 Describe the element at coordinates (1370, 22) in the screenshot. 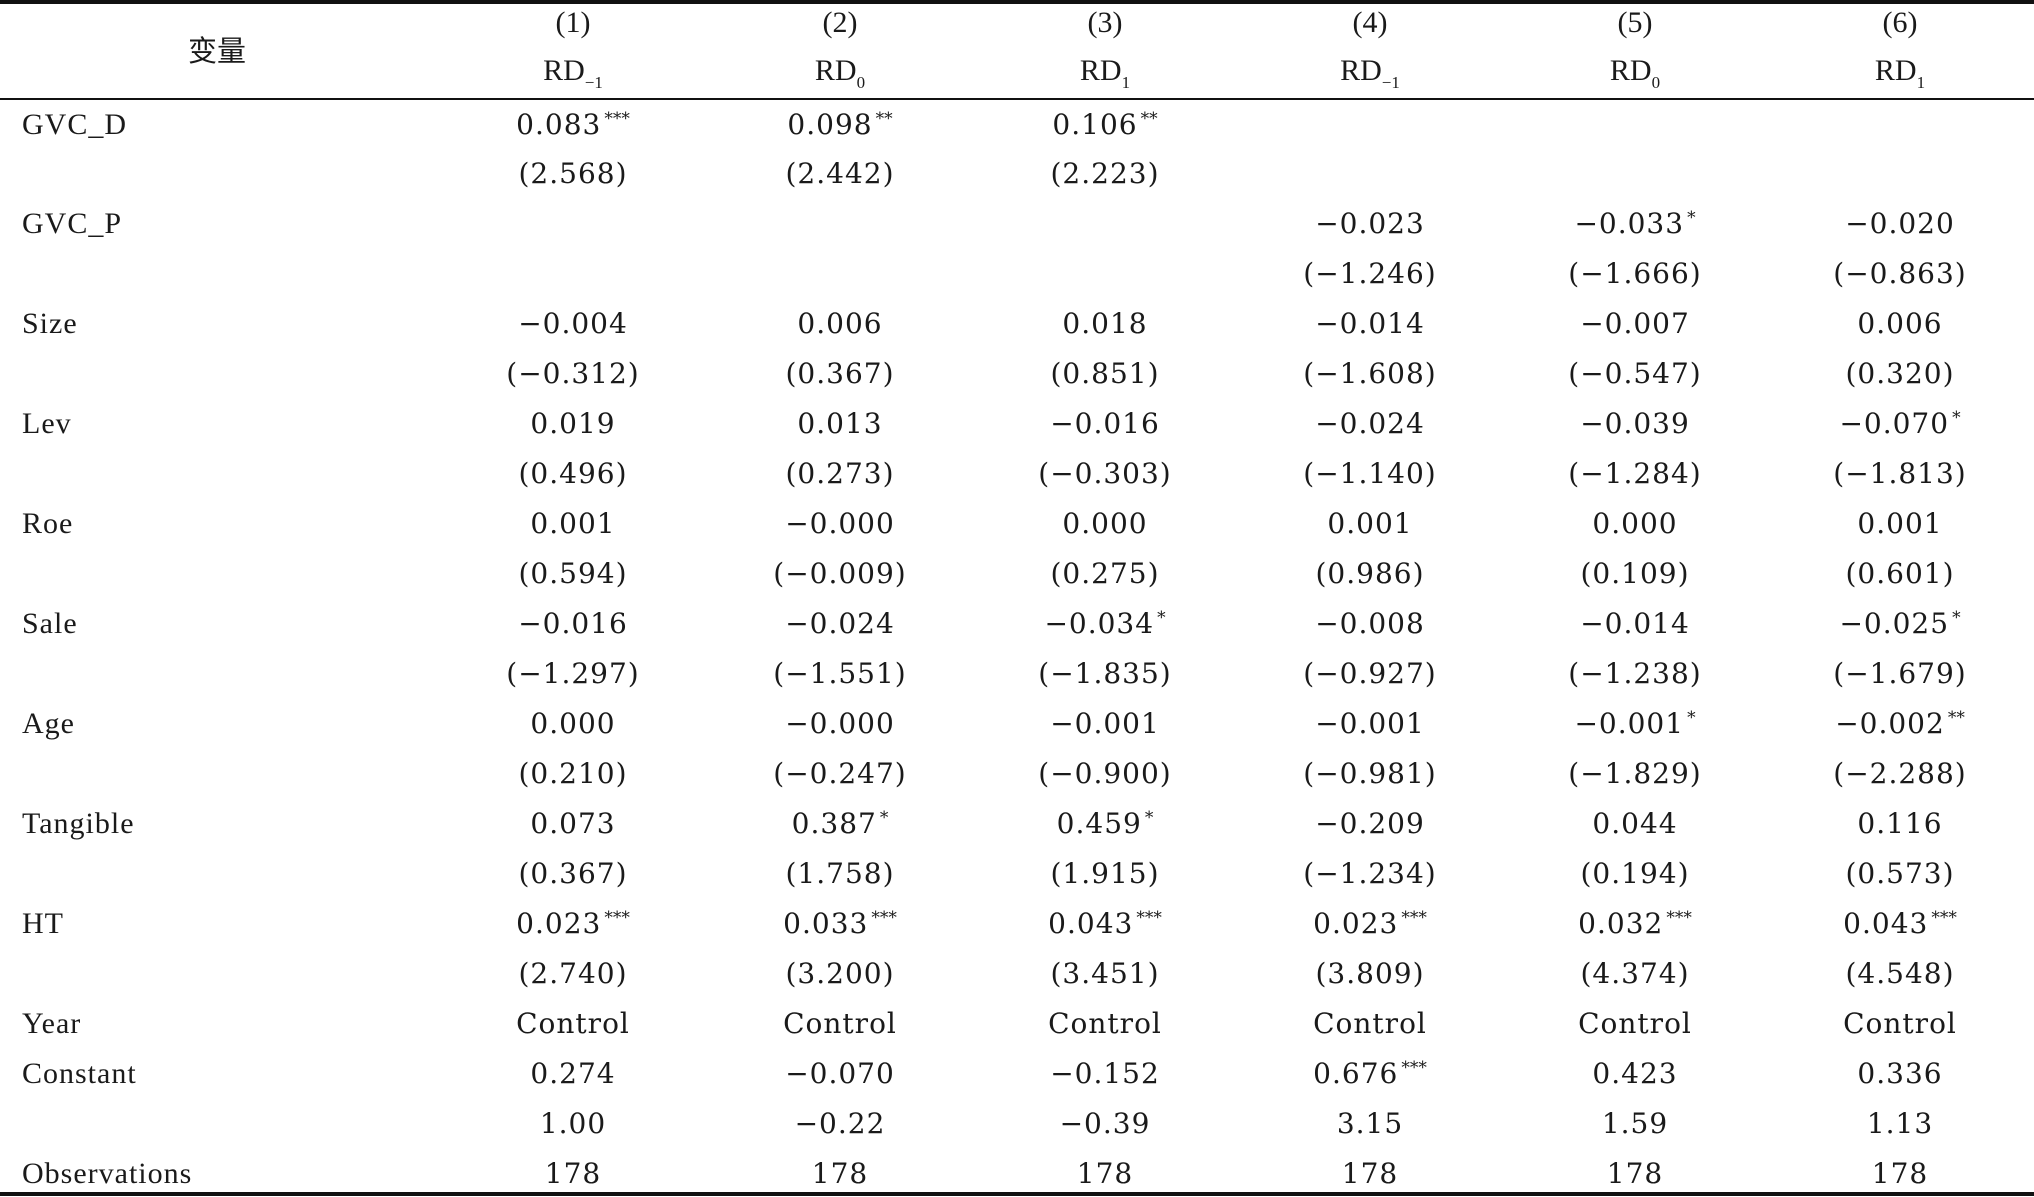

I see `column-number: (4)` at that location.